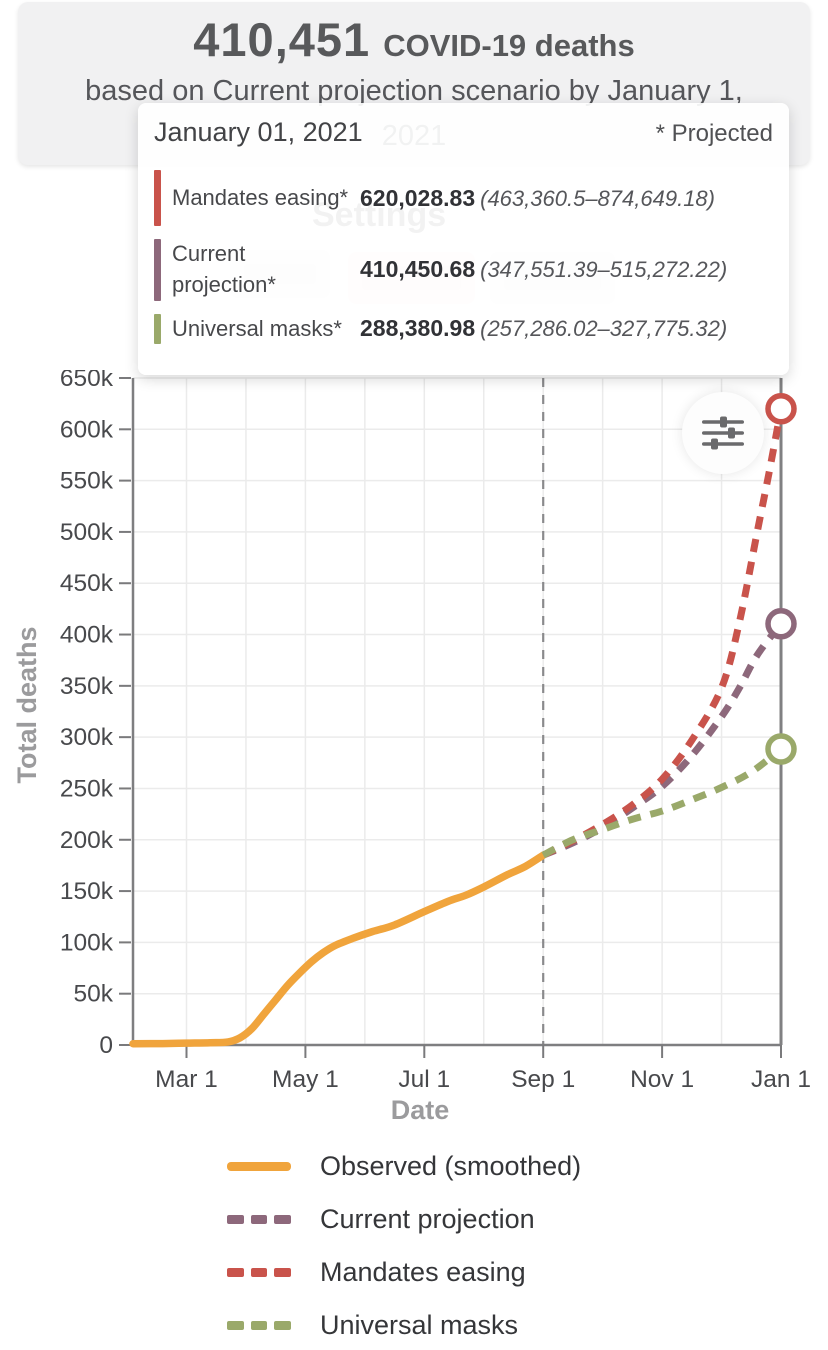  What do you see at coordinates (259, 1325) in the screenshot?
I see `universal-masks-swatch` at bounding box center [259, 1325].